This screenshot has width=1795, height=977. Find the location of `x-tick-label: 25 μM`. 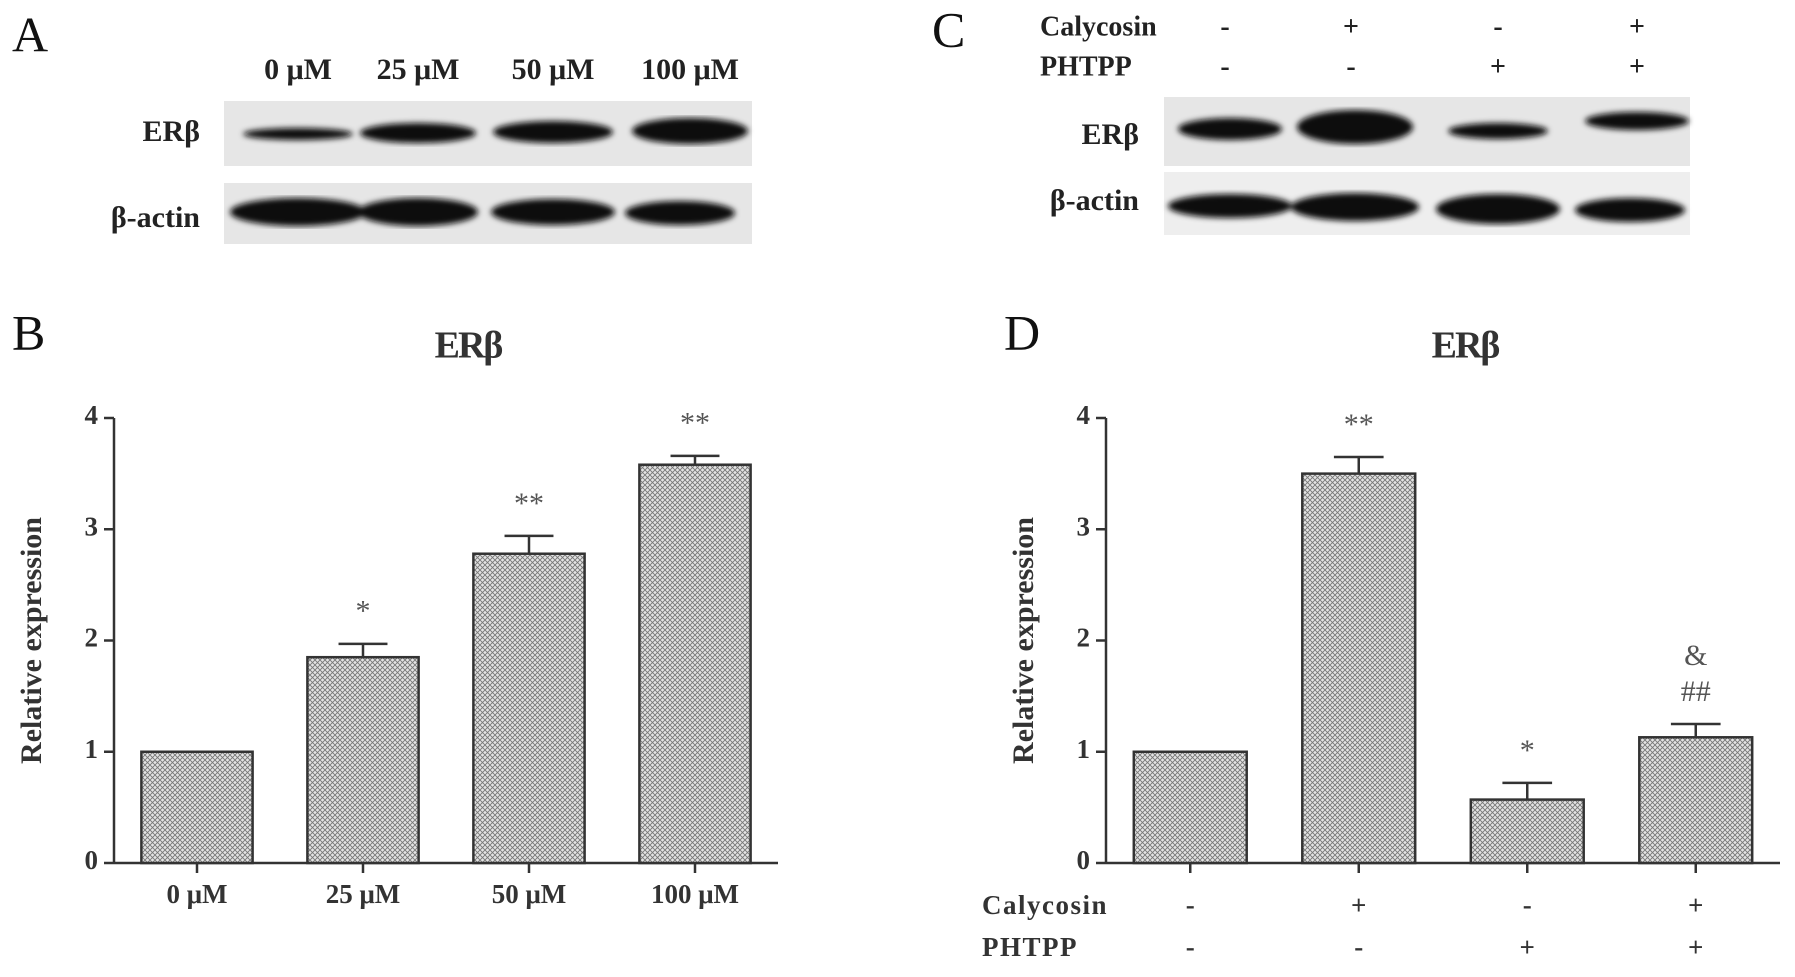

x-tick-label: 25 μM is located at coordinates (363, 894).